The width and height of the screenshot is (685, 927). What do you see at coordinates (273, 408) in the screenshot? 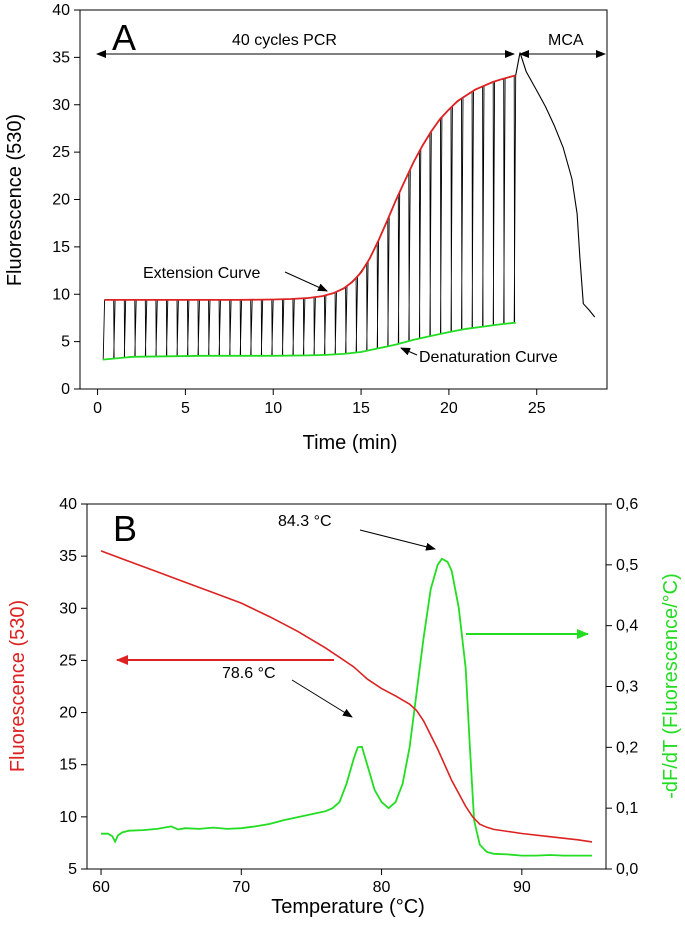
I see `x-tick-label: 10` at bounding box center [273, 408].